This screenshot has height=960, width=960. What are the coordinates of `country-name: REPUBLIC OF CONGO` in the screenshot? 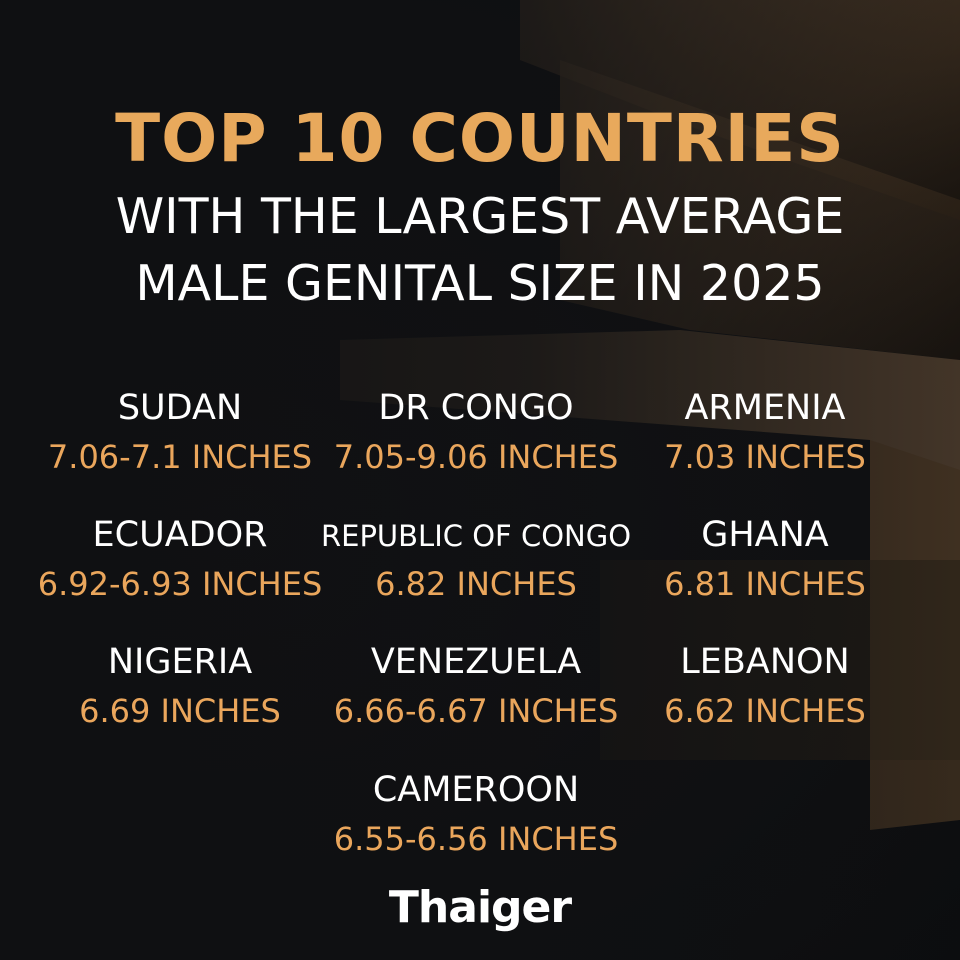 It's located at (476, 536).